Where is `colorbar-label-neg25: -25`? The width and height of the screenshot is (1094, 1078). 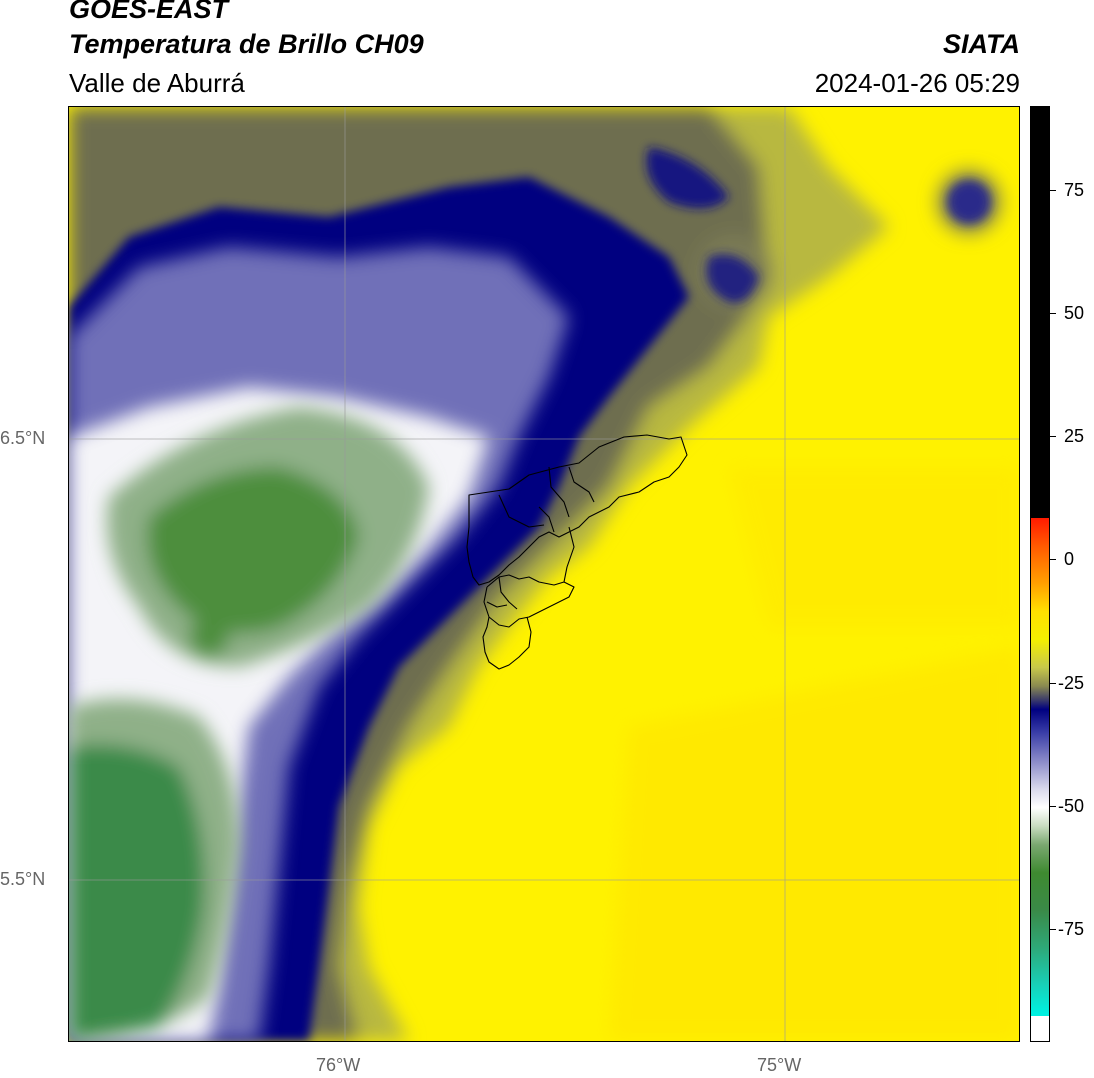
colorbar-label-neg25: -25 is located at coordinates (1071, 683).